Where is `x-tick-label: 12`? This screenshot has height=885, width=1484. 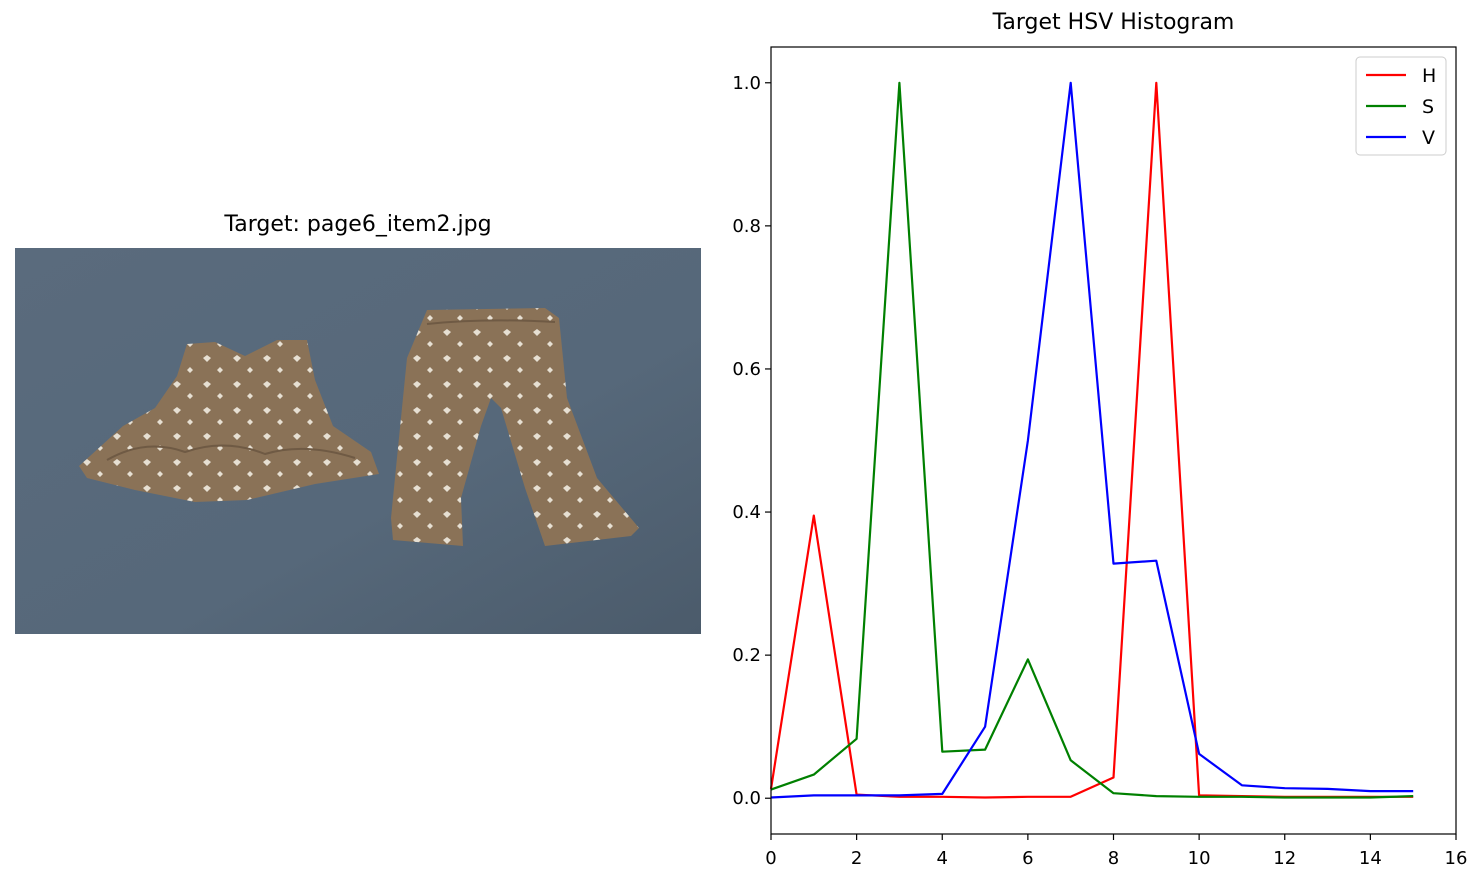 x-tick-label: 12 is located at coordinates (1284, 858).